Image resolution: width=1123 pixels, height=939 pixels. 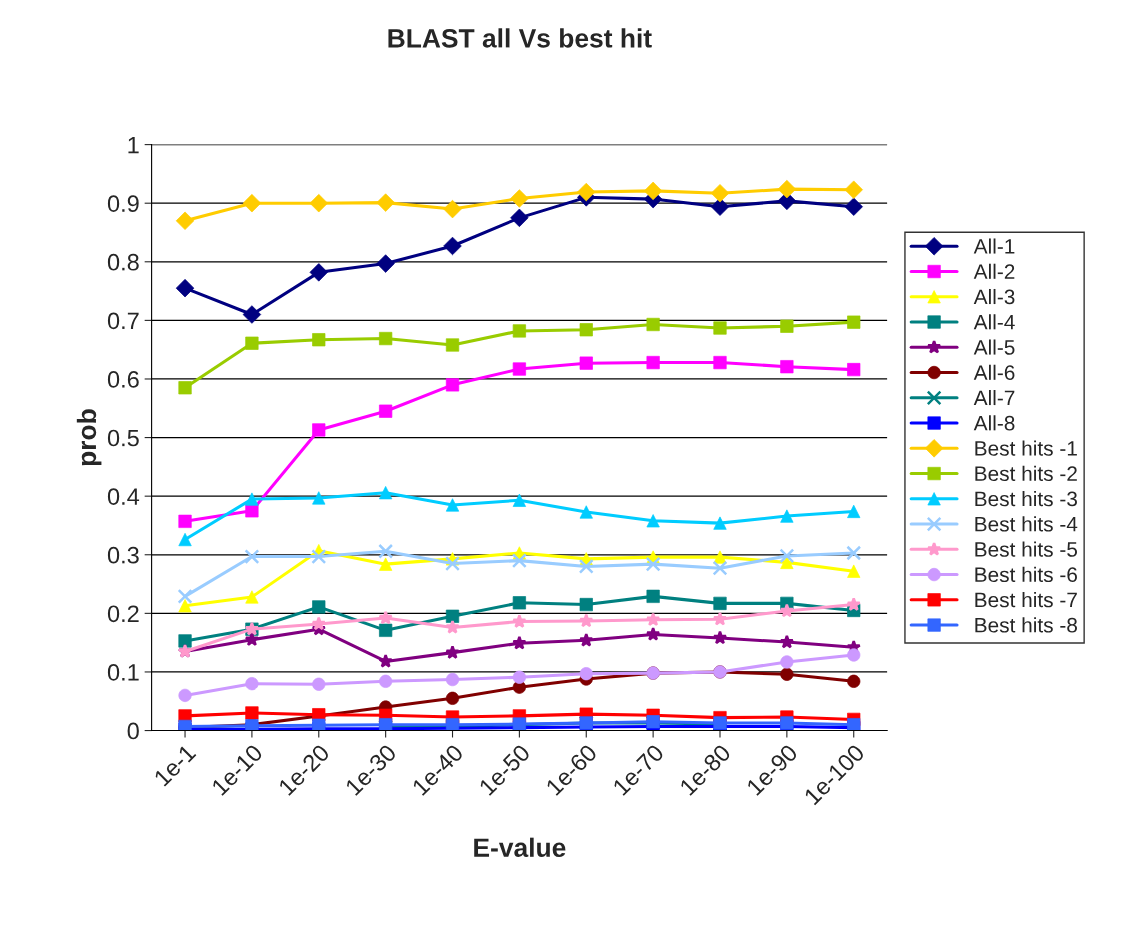 What do you see at coordinates (1026, 600) in the screenshot?
I see `legend-label: Best hits -7` at bounding box center [1026, 600].